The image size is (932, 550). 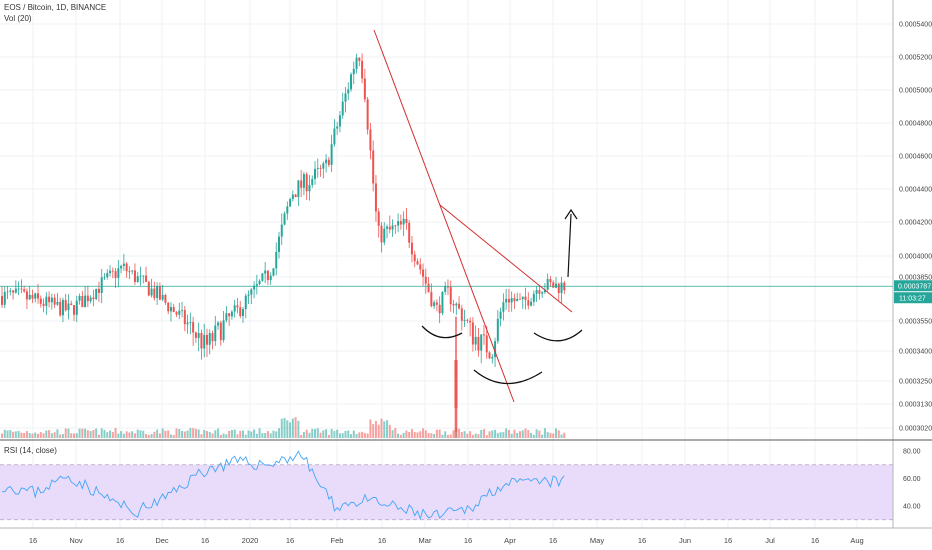 I want to click on rsi-pane, so click(x=446, y=485).